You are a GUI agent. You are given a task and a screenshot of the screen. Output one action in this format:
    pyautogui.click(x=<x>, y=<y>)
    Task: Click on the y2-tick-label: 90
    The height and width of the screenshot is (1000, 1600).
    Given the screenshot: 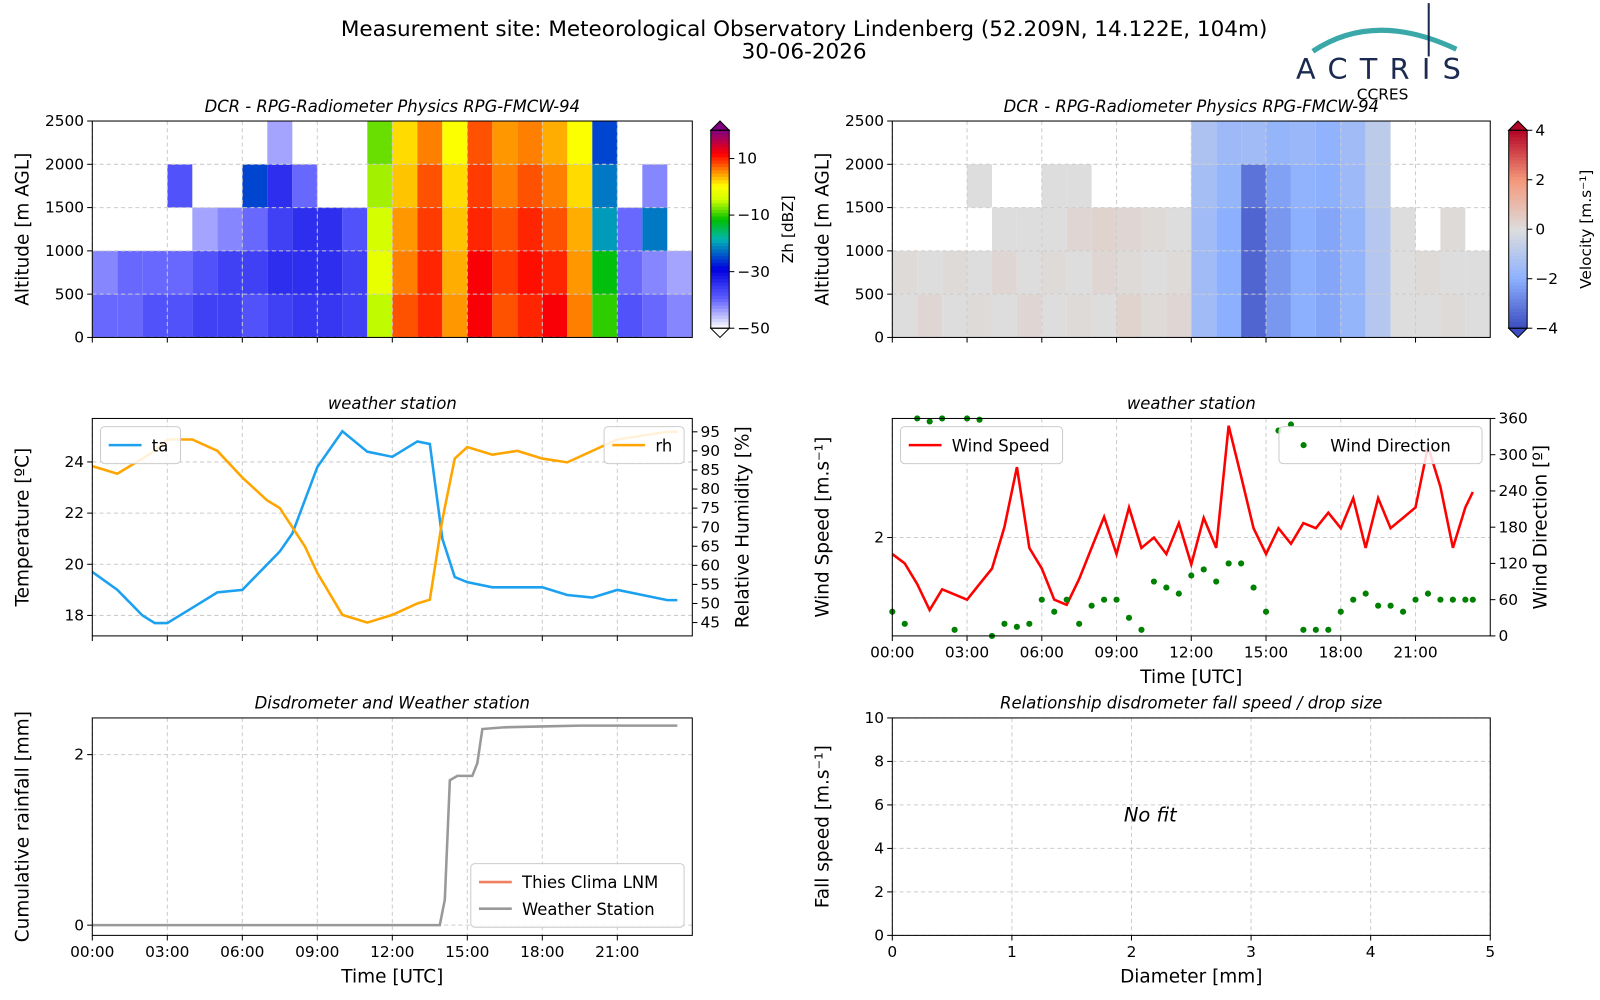 What is the action you would take?
    pyautogui.click(x=711, y=451)
    